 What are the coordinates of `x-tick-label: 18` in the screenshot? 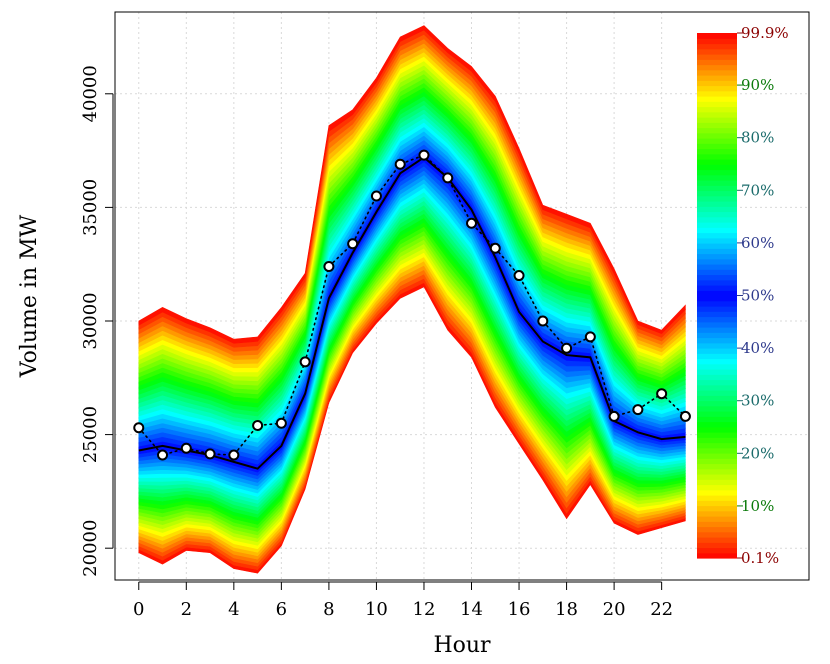 It's located at (566, 609).